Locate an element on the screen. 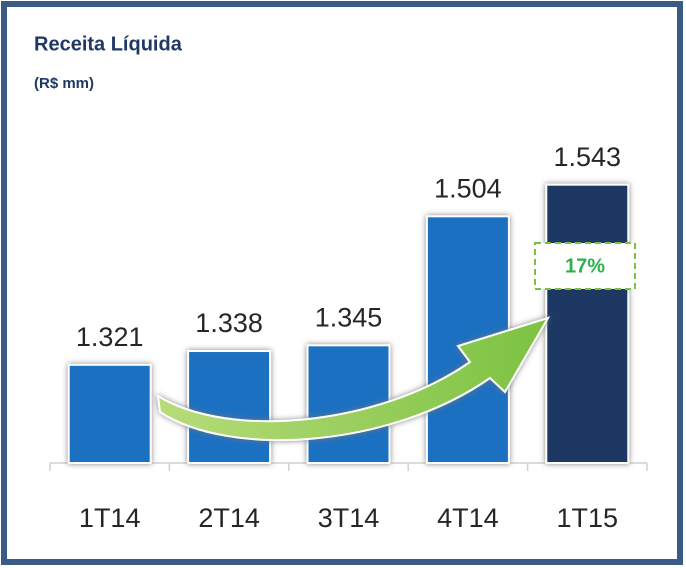 The image size is (686, 568). chart-subtitle: (R$ mm) is located at coordinates (64, 83).